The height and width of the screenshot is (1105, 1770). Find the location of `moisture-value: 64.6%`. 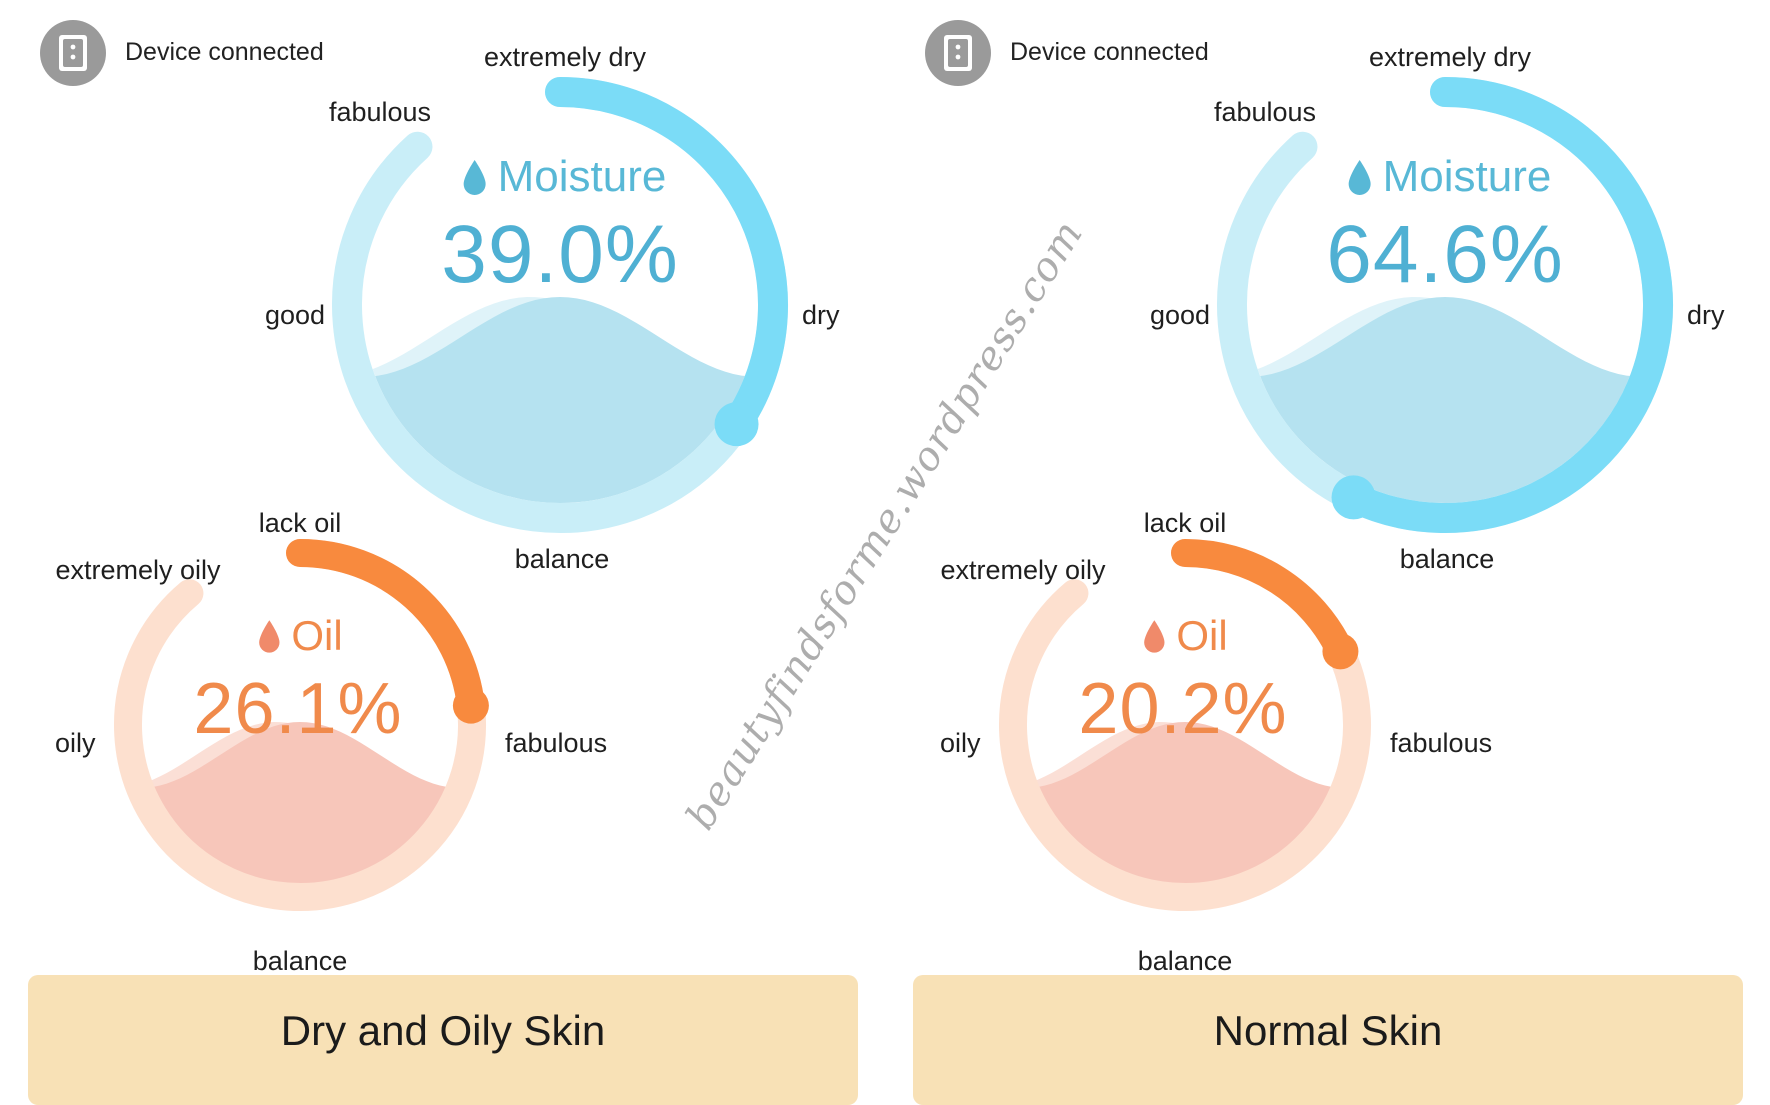

moisture-value: 64.6% is located at coordinates (1445, 254).